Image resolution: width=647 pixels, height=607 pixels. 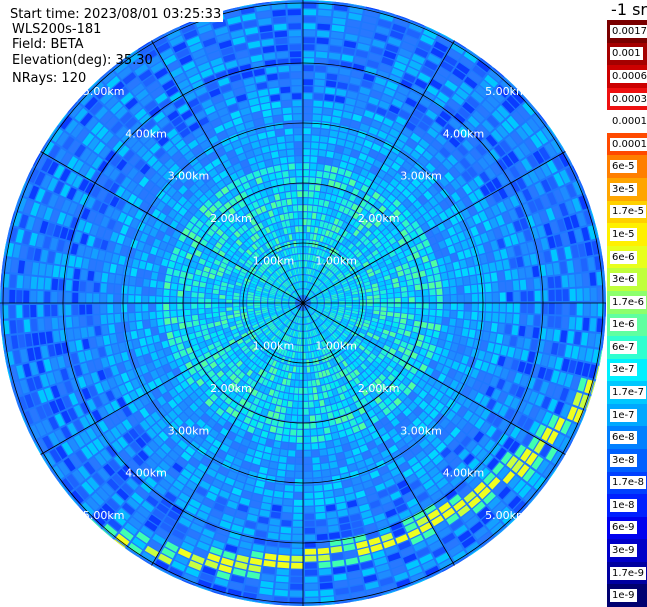 I want to click on colorbar-tick-label: 0.0003, so click(x=628, y=99).